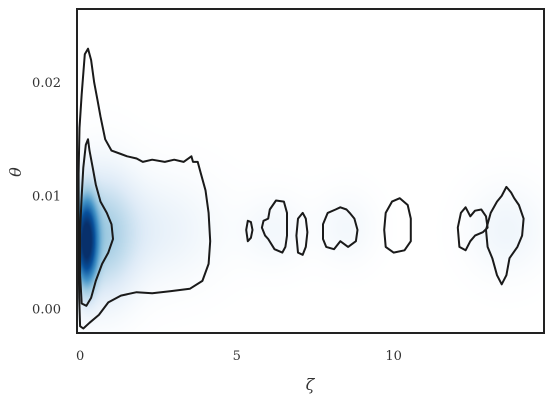  What do you see at coordinates (46, 310) in the screenshot?
I see `y-tick-label: 0.00` at bounding box center [46, 310].